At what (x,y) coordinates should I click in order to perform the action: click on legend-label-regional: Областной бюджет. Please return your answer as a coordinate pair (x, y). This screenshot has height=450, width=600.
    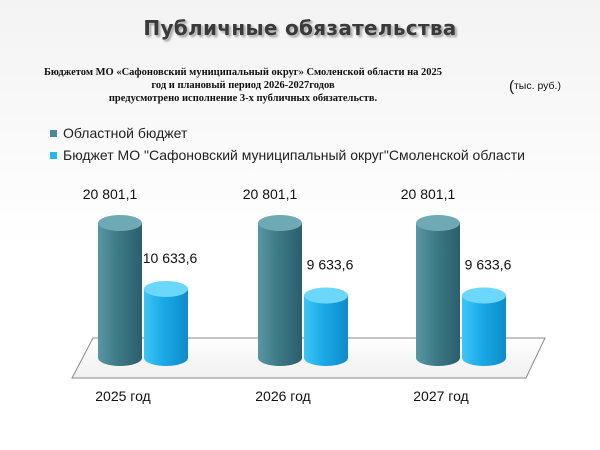
    Looking at the image, I should click on (125, 133).